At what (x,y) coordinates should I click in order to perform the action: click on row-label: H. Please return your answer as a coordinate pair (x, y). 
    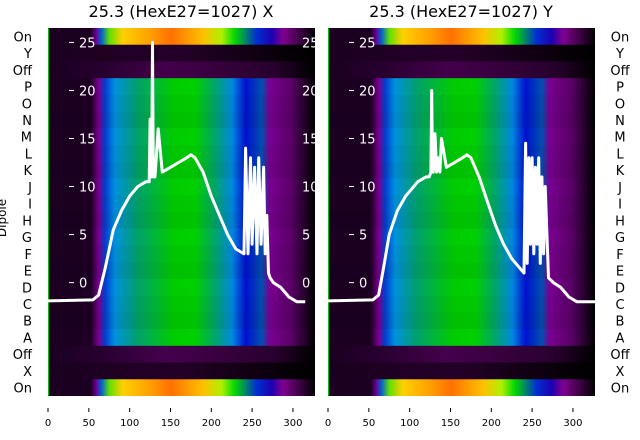
    Looking at the image, I should click on (27, 221).